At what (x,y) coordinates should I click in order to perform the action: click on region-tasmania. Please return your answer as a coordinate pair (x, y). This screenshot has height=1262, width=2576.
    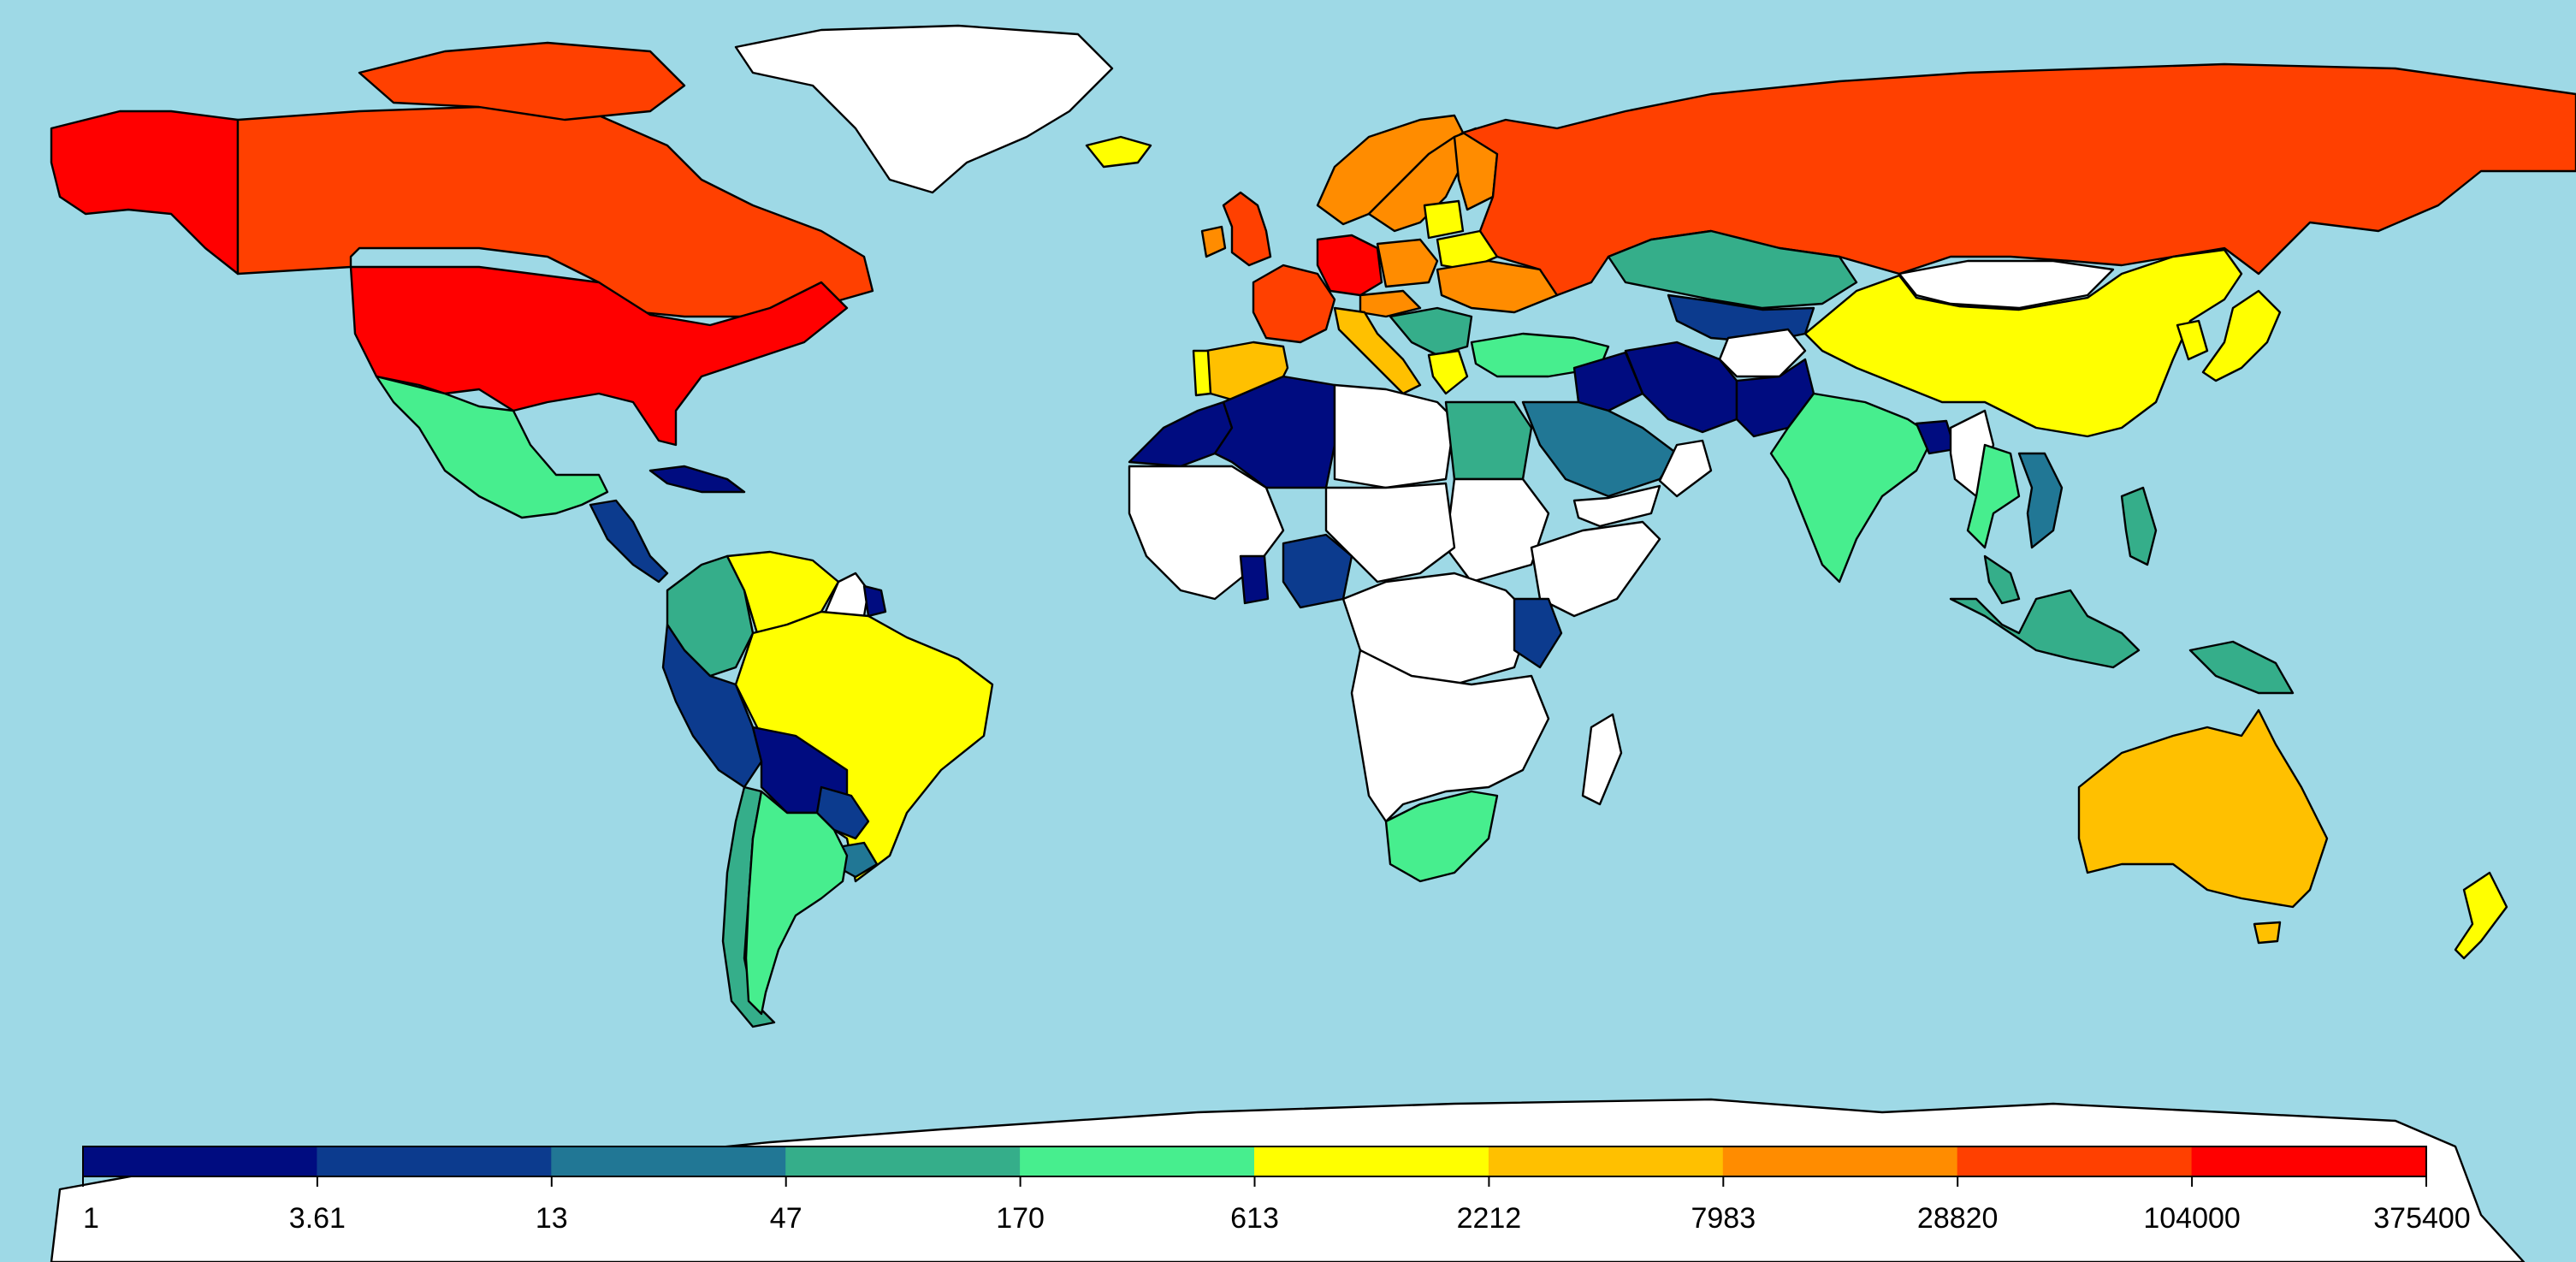
    Looking at the image, I should click on (2267, 933).